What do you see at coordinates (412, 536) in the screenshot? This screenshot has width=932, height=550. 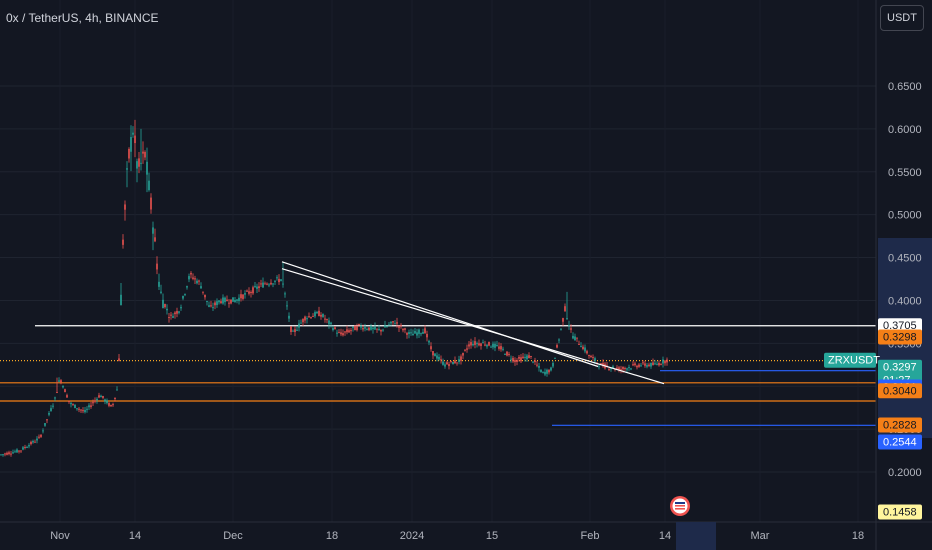 I see `x-tick-label: 2024` at bounding box center [412, 536].